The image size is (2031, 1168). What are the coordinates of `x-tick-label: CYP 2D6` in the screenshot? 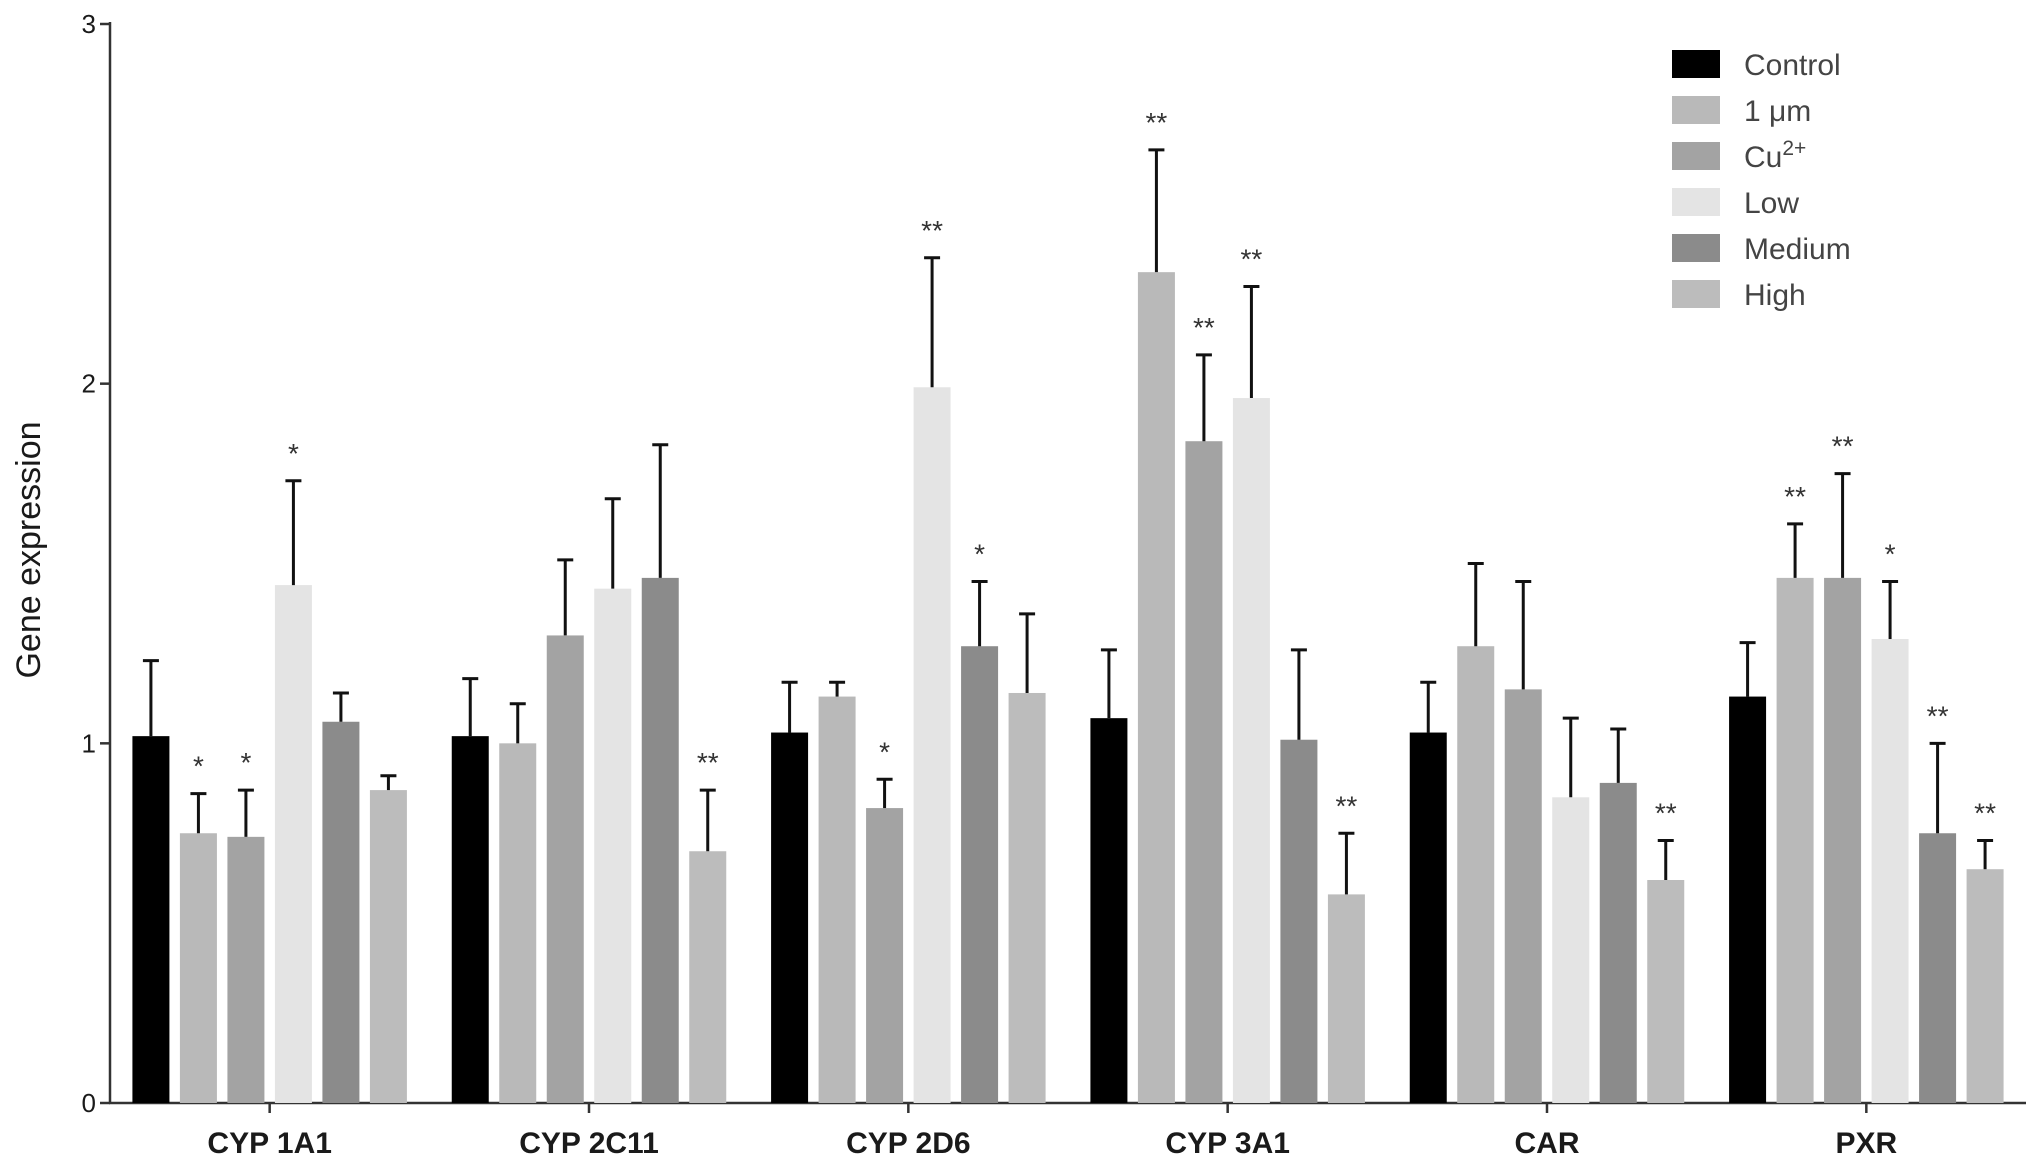 It's located at (908, 1143).